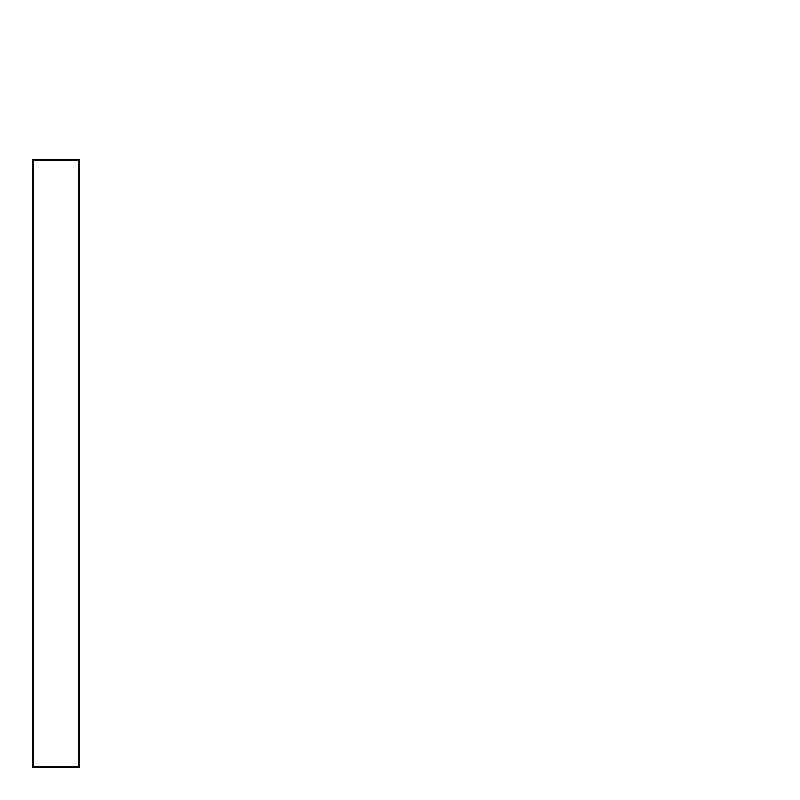 The width and height of the screenshot is (800, 800). What do you see at coordinates (56, 463) in the screenshot?
I see `colorbar` at bounding box center [56, 463].